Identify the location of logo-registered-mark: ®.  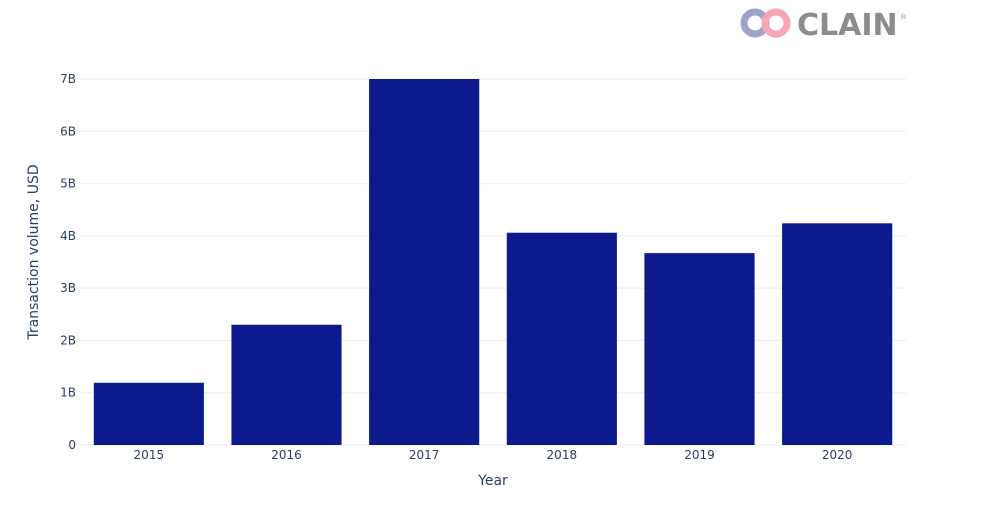
(903, 17).